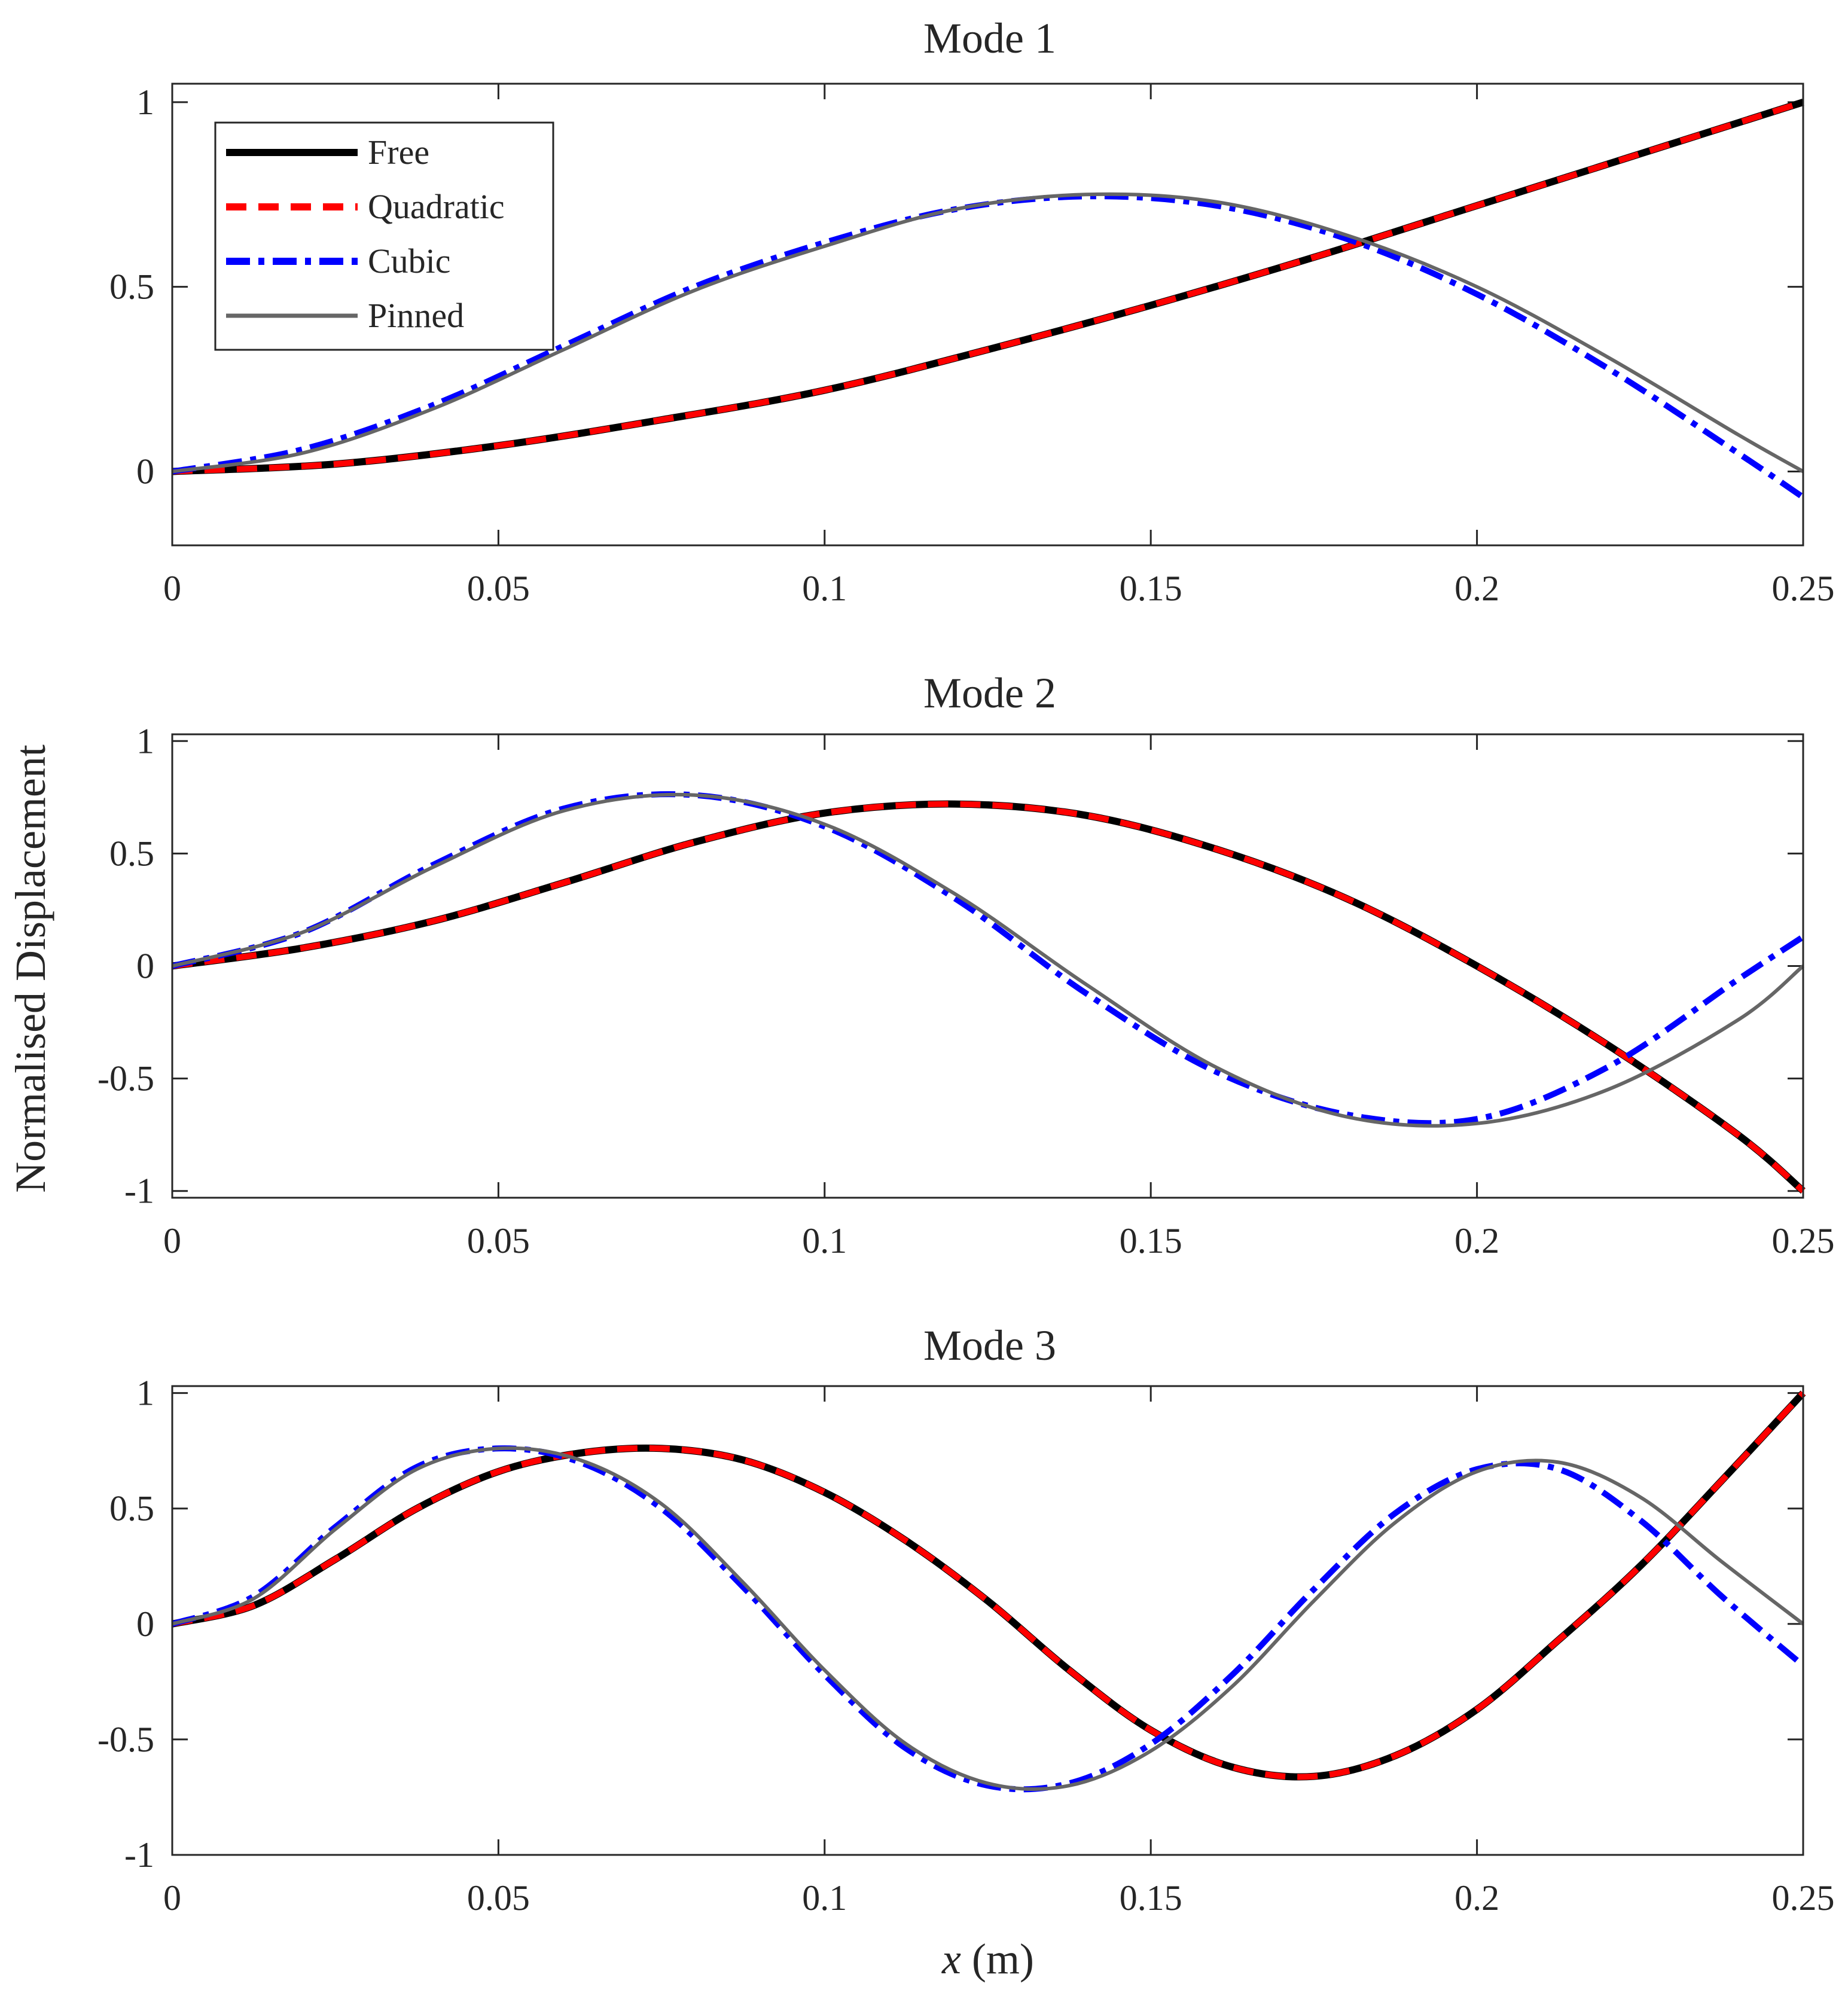  Describe the element at coordinates (30, 969) in the screenshot. I see `y-axis-label: Normalised Displacement` at that location.